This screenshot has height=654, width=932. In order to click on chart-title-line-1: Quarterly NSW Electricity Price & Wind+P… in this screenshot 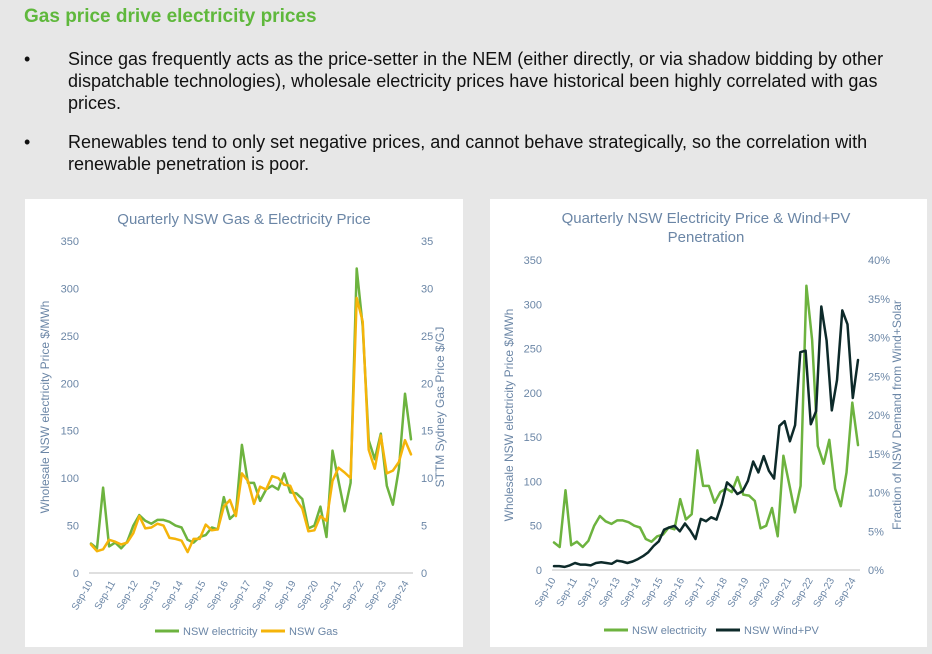, I will do `click(706, 218)`.